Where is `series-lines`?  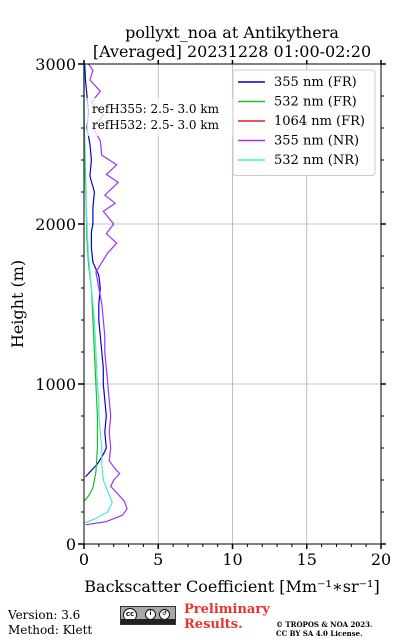 series-lines is located at coordinates (105, 294).